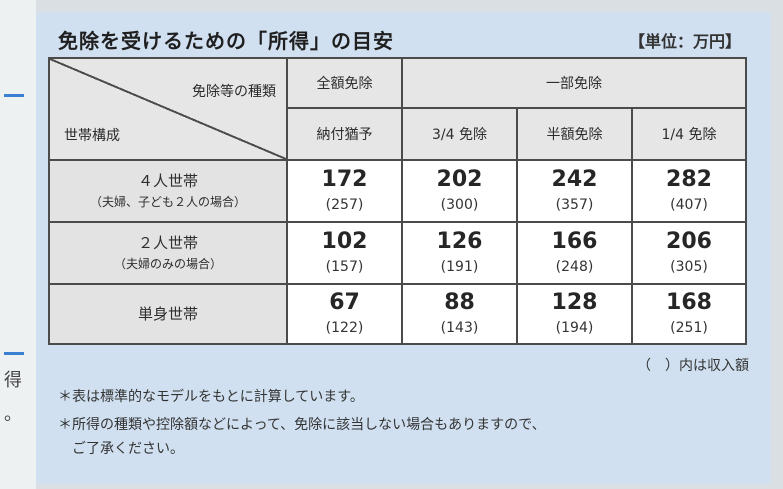 The image size is (783, 489). I want to click on income-amount: (248), so click(574, 267).